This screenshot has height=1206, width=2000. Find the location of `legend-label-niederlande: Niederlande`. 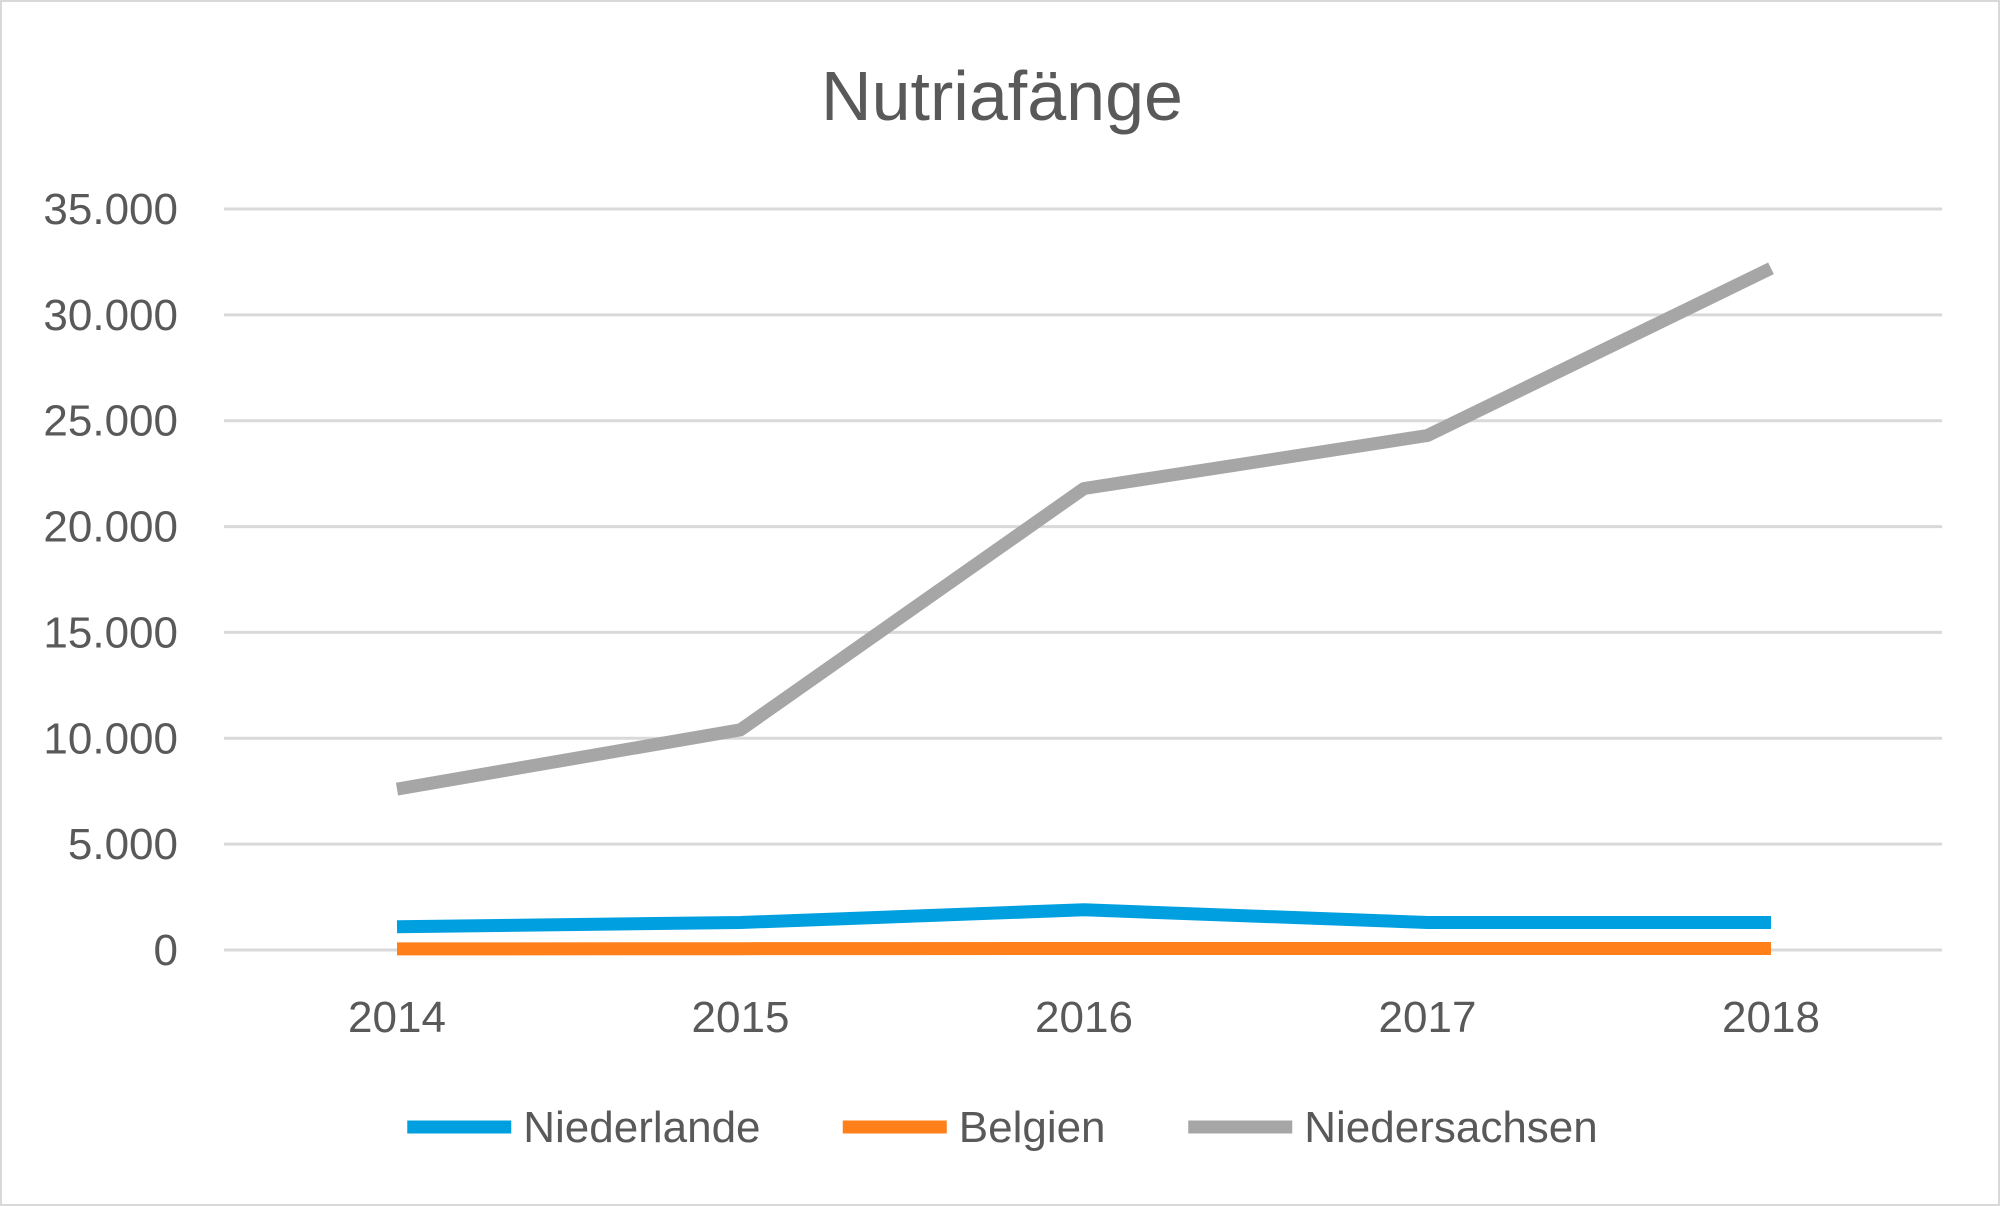

legend-label-niederlande: Niederlande is located at coordinates (641, 1127).